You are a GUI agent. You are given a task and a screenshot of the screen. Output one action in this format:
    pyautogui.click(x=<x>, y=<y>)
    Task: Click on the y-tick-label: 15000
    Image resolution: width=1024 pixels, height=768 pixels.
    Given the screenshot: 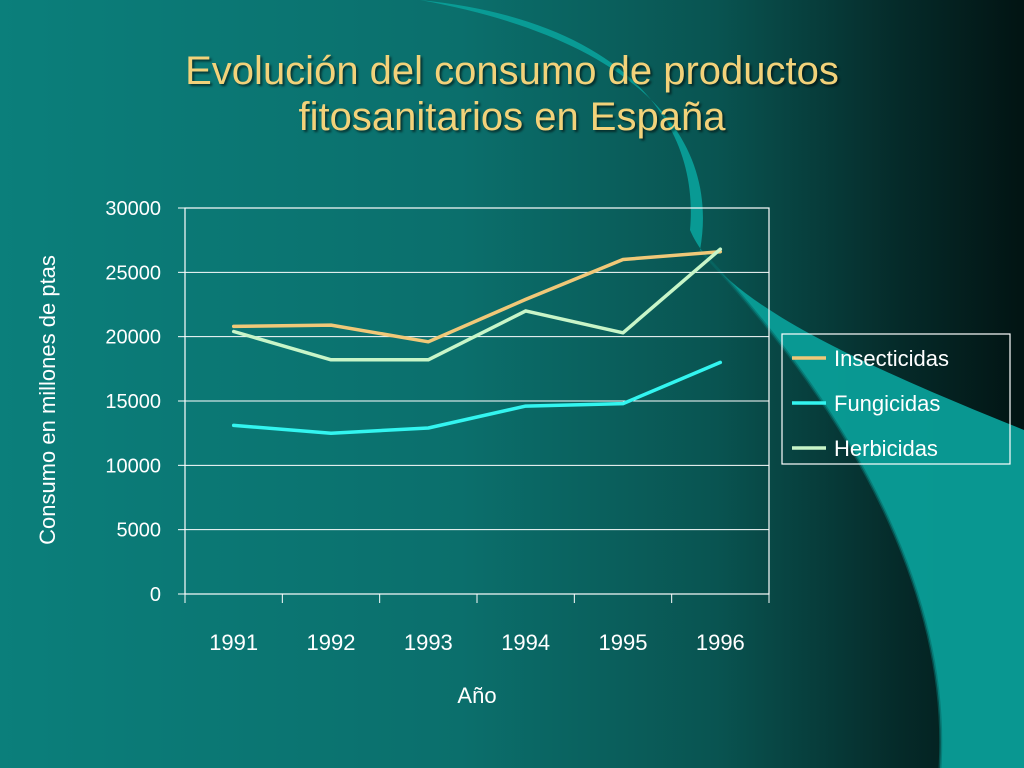 What is the action you would take?
    pyautogui.click(x=133, y=402)
    